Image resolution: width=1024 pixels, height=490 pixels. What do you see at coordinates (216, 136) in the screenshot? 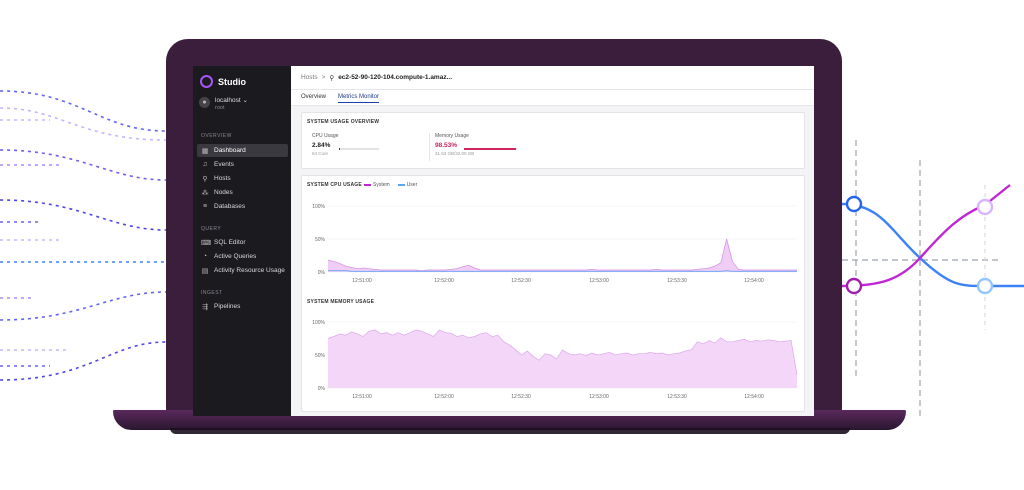
I see `section-overview: OVERVIEW` at bounding box center [216, 136].